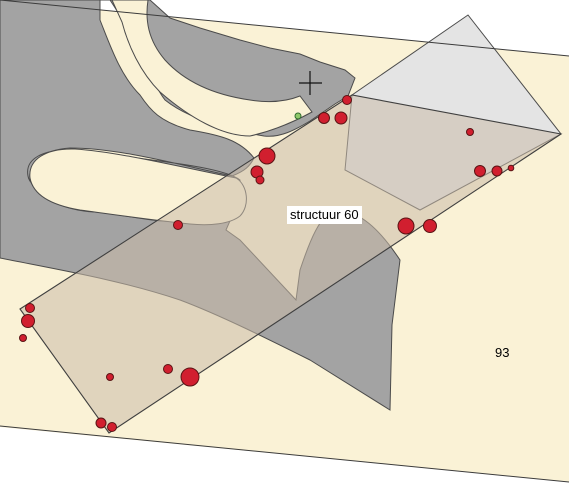  What do you see at coordinates (502, 352) in the screenshot?
I see `parcel-number-label: 93` at bounding box center [502, 352].